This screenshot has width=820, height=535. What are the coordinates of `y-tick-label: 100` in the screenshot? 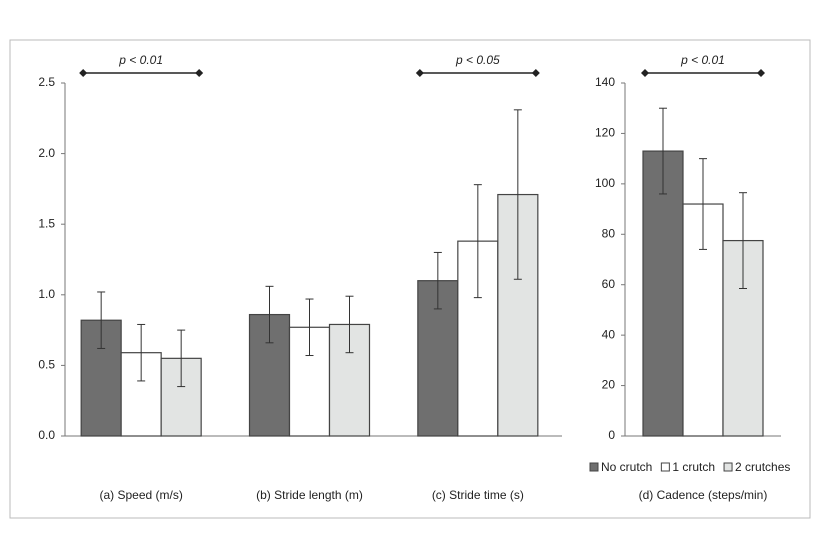 It's located at (605, 183).